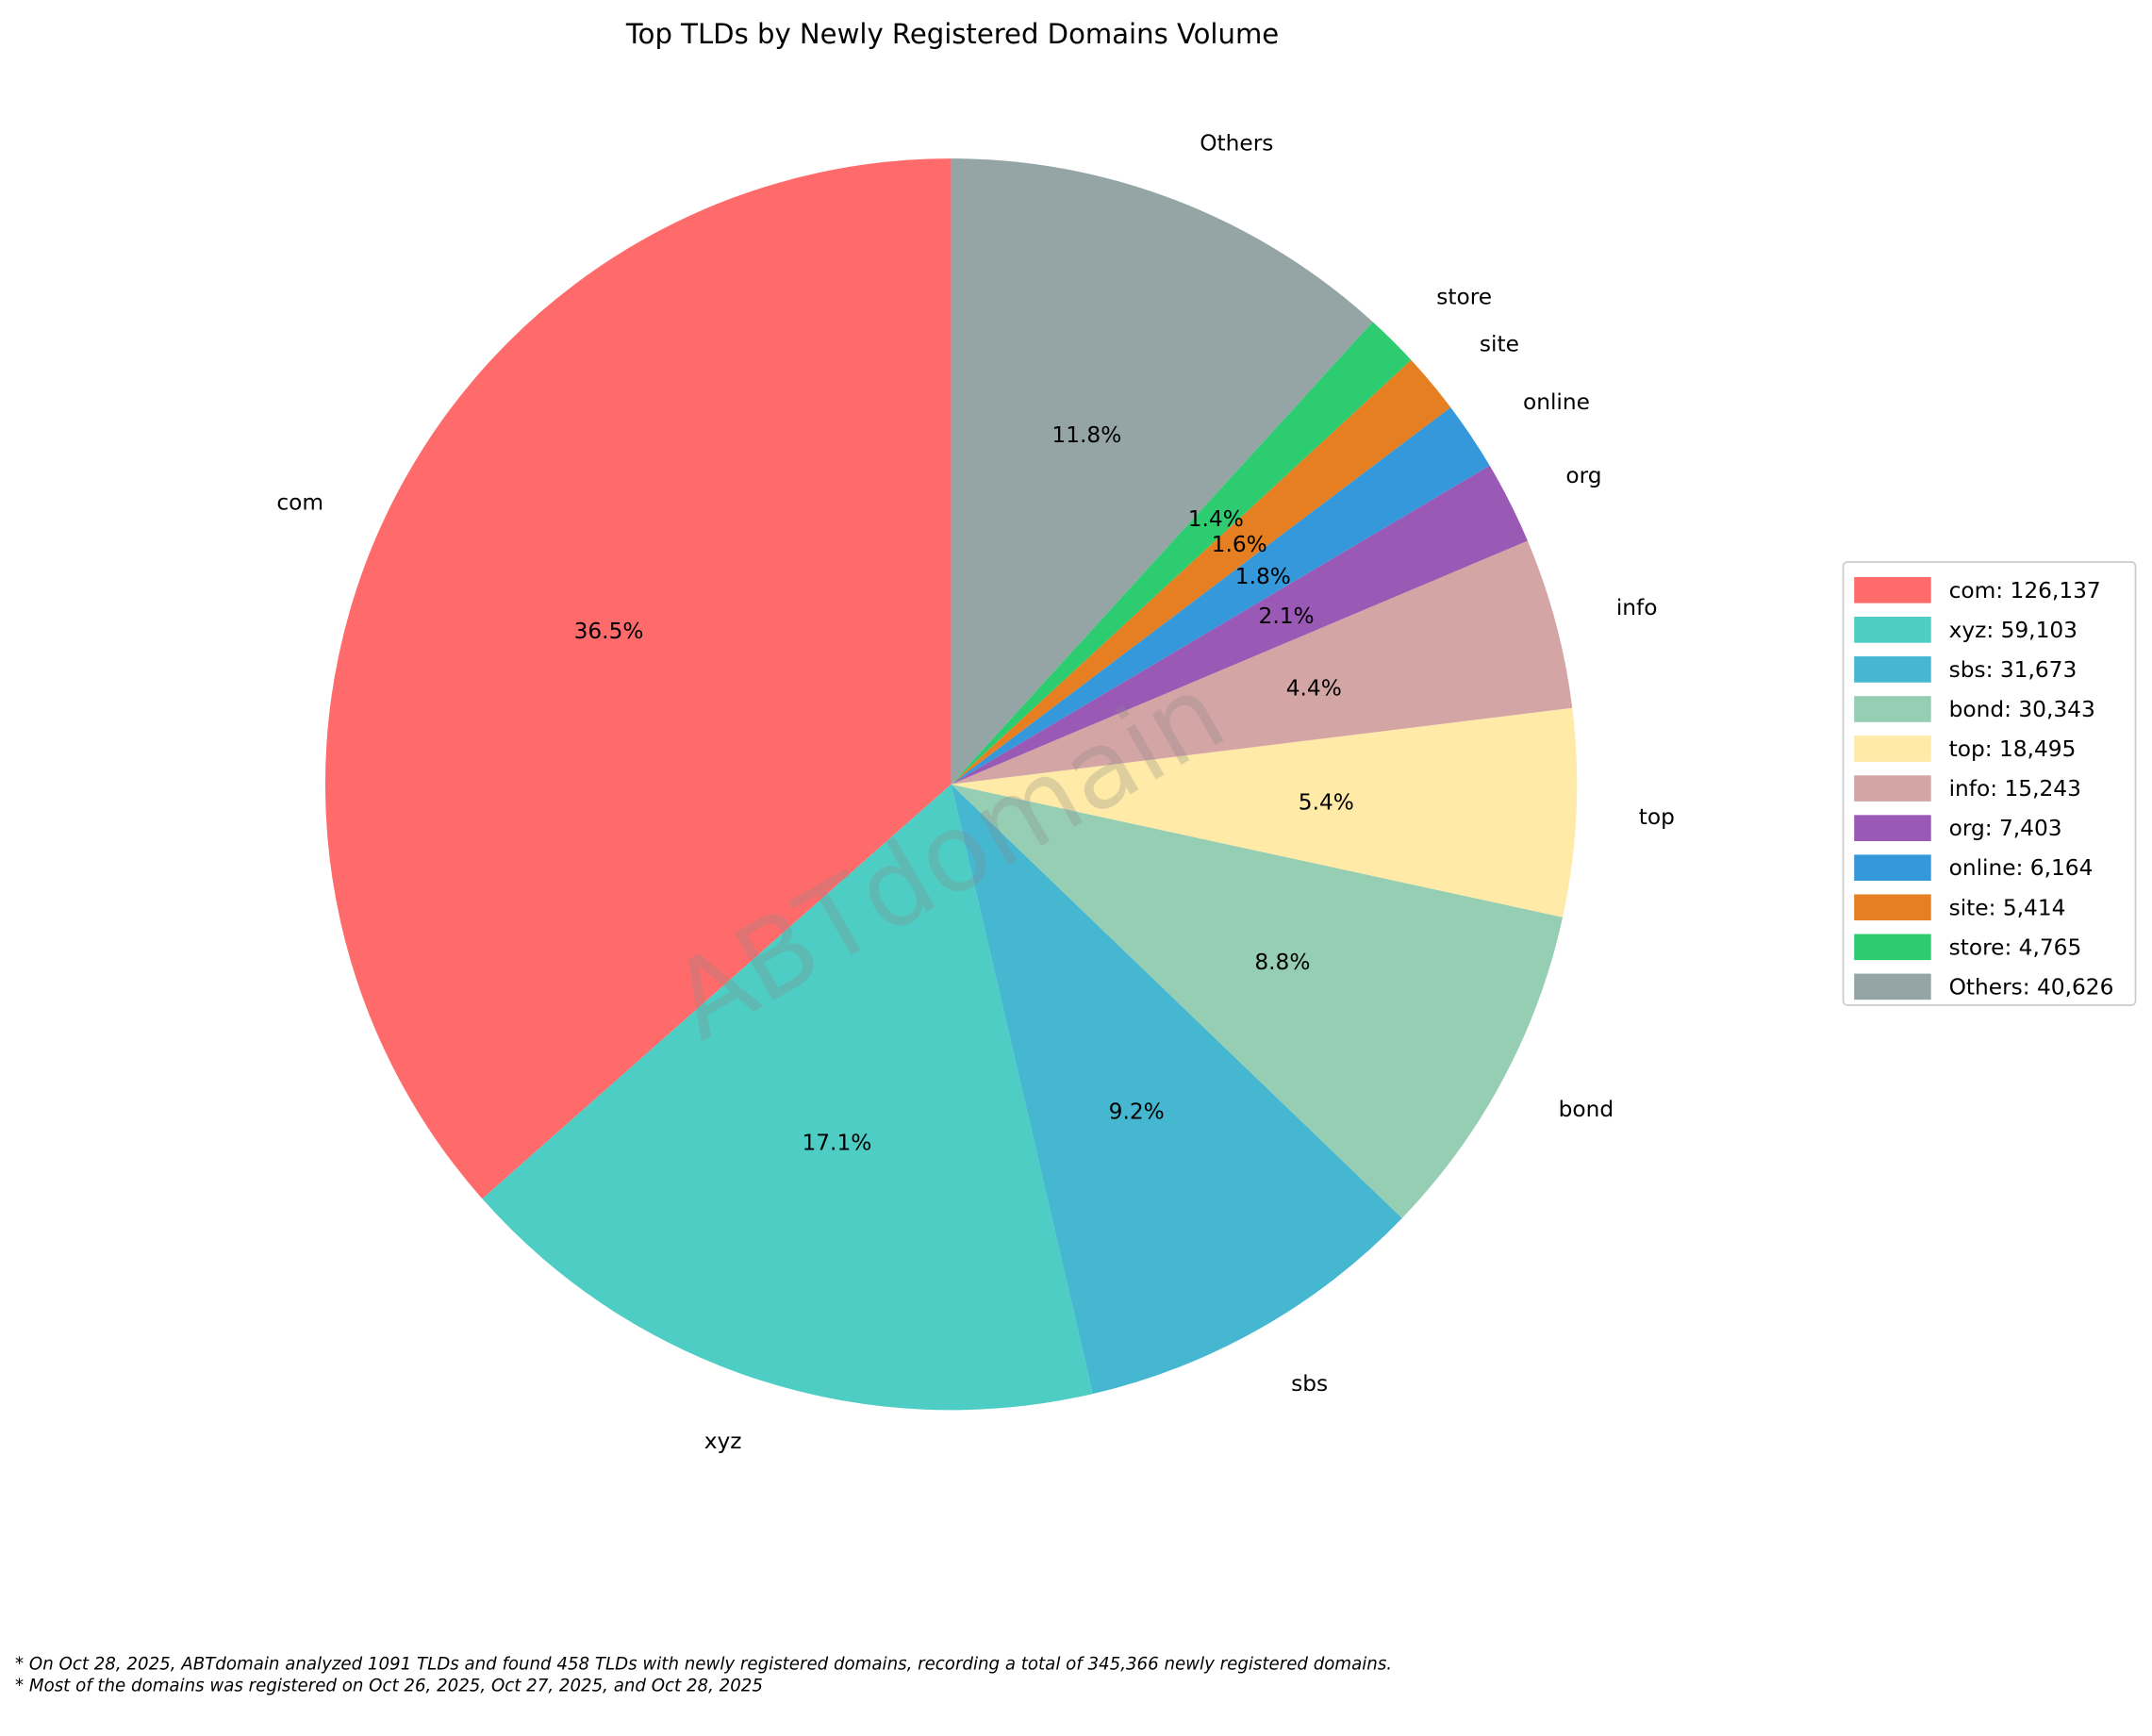 This screenshot has width=2152, height=1736. I want to click on category-label-site: site, so click(1499, 344).